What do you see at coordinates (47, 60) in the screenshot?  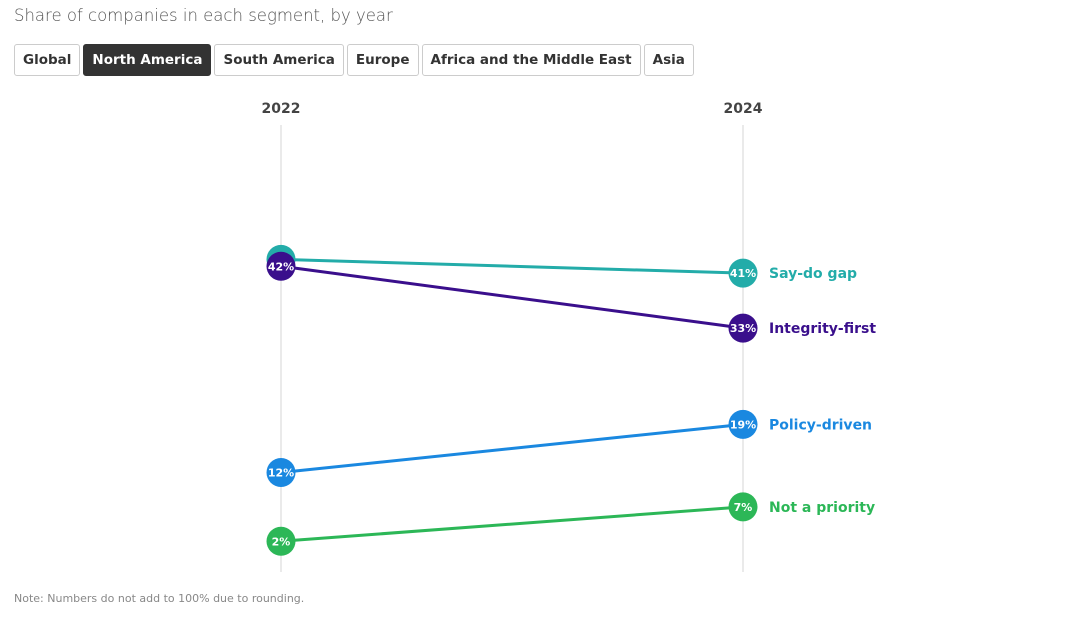 I see `tab-global: Global` at bounding box center [47, 60].